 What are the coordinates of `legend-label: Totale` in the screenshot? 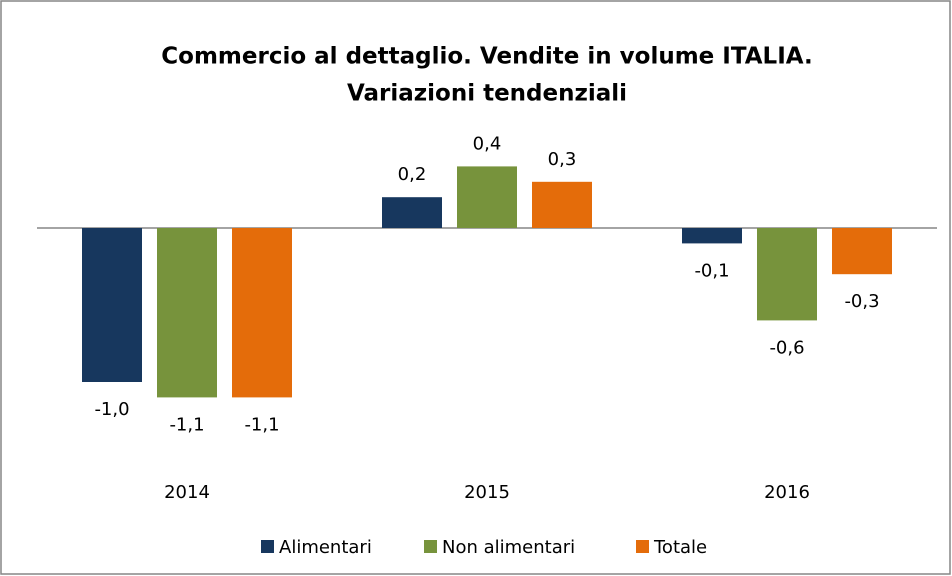 It's located at (680, 547).